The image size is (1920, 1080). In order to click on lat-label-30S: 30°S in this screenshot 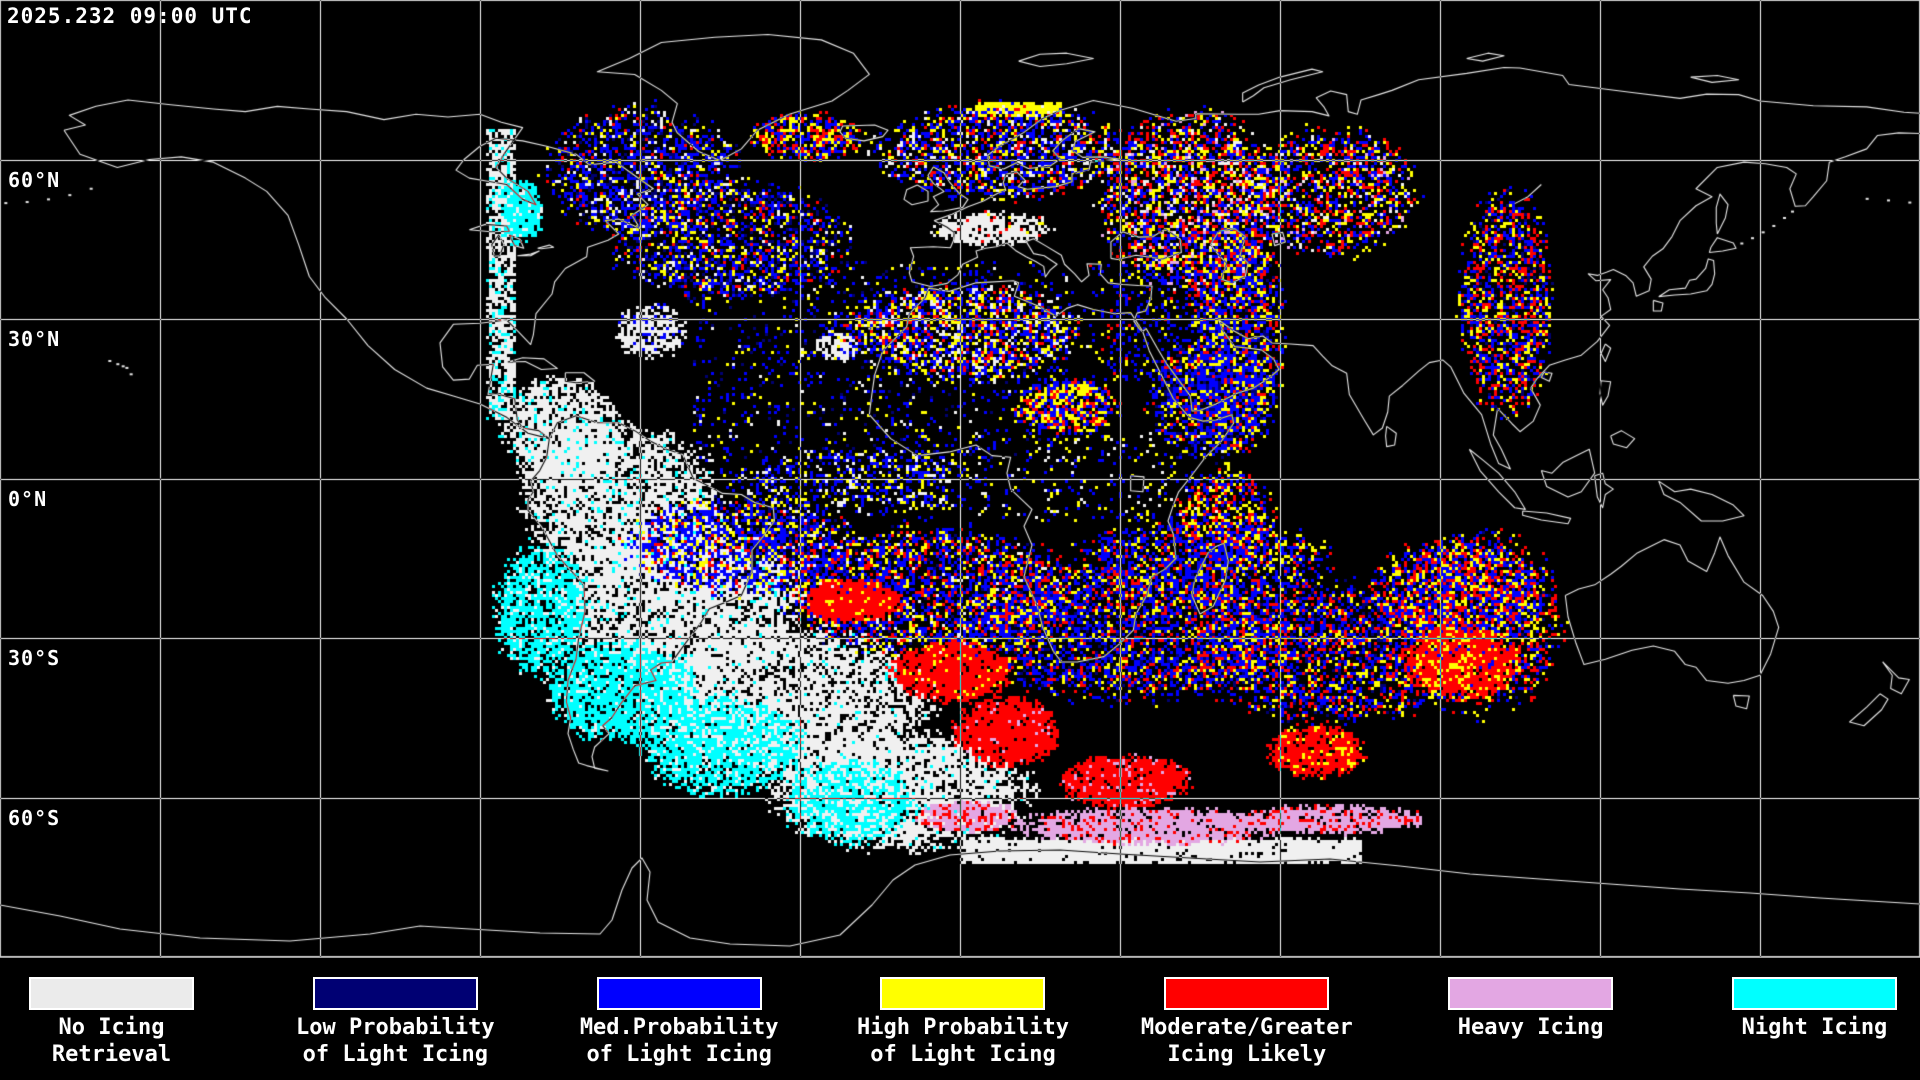, I will do `click(34, 658)`.